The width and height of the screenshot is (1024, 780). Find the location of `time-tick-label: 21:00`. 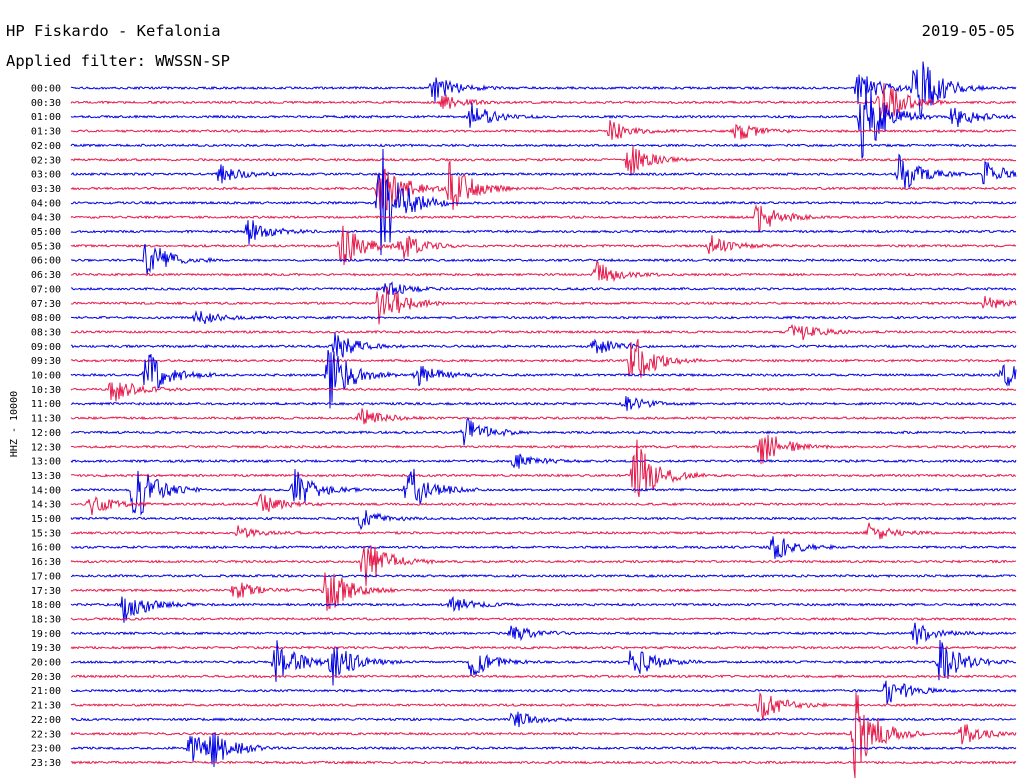

time-tick-label: 21:00 is located at coordinates (46, 691).